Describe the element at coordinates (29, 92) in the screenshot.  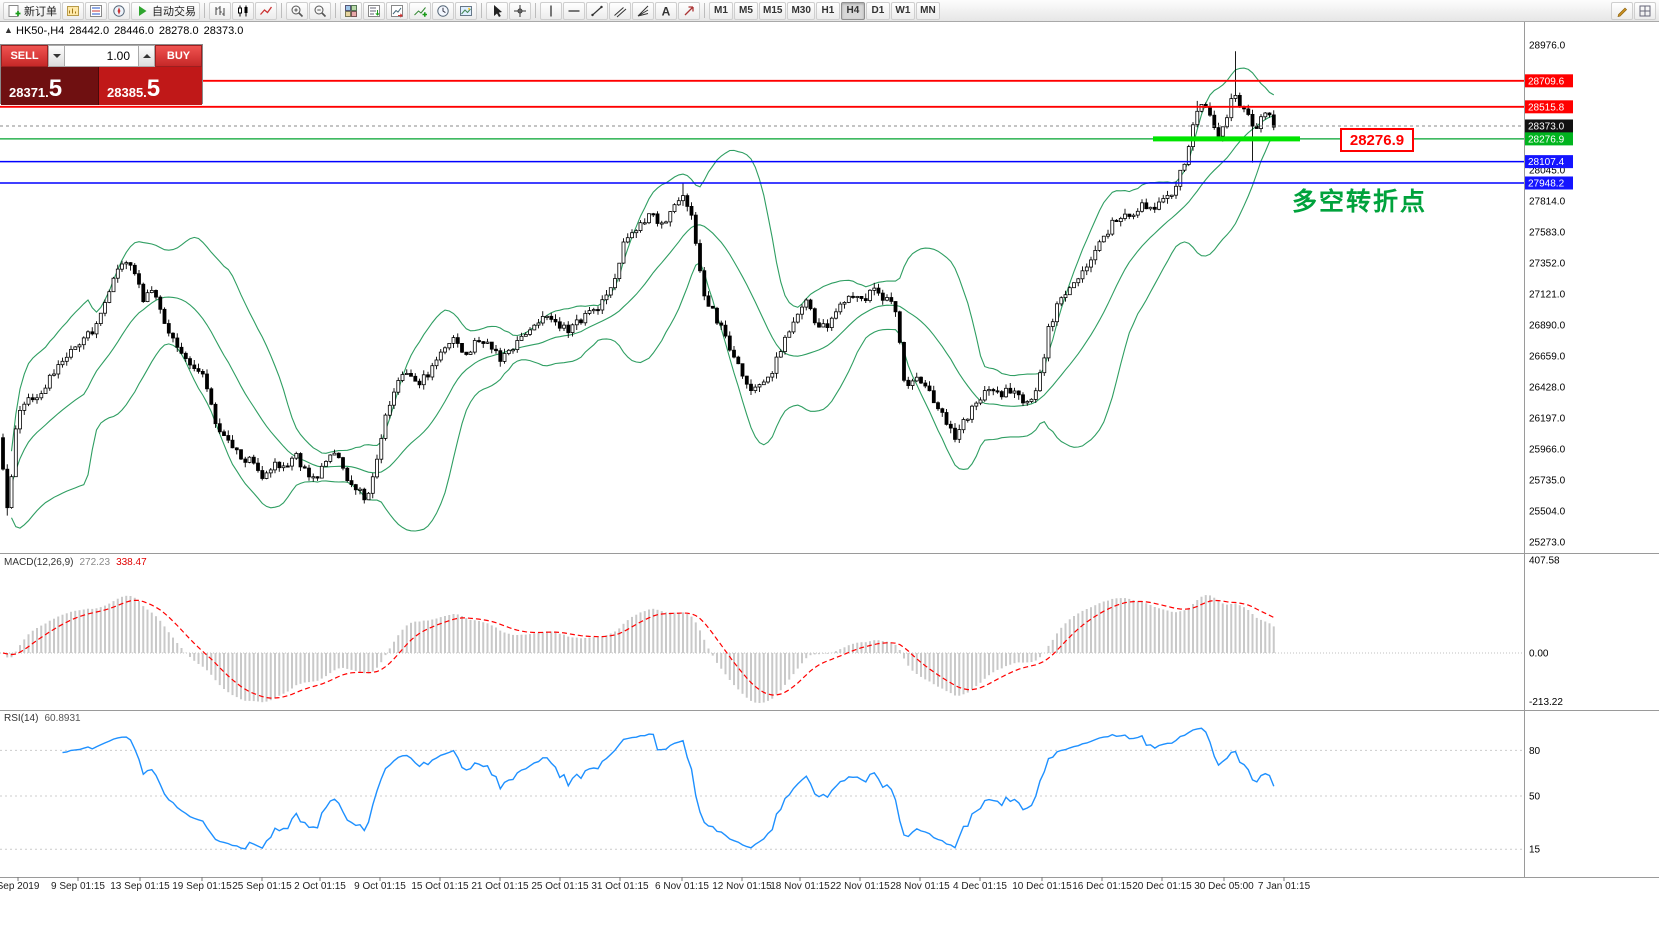
I see `sell-price-main: 28371.` at that location.